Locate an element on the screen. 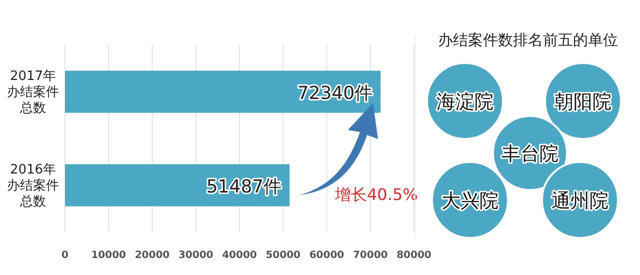 Image resolution: width=640 pixels, height=275 pixels. data-label: 72340件 is located at coordinates (335, 93).